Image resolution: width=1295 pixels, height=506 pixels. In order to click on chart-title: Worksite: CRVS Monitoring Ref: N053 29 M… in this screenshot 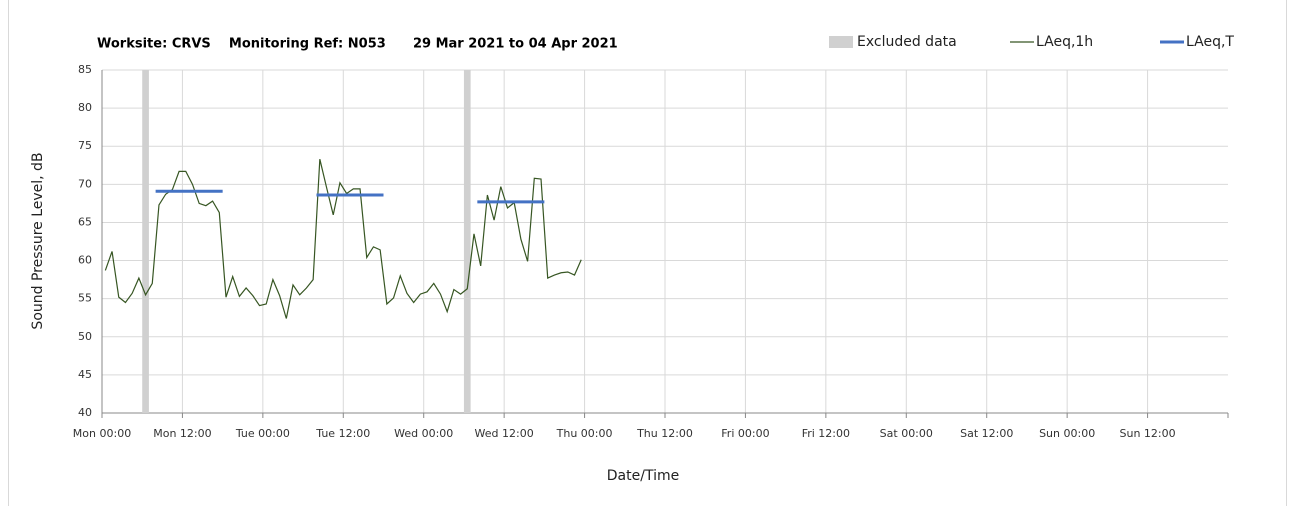, I will do `click(357, 44)`.